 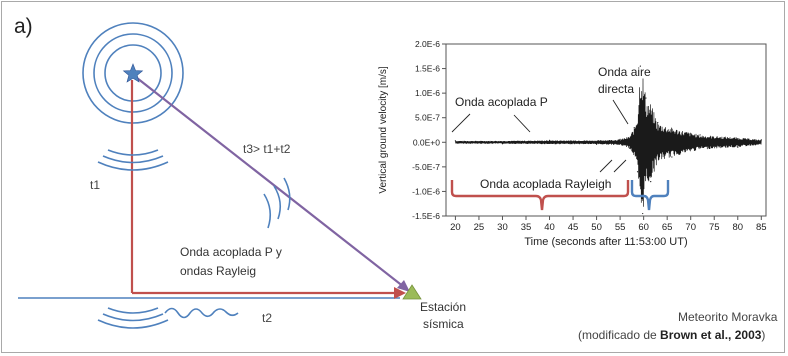 What do you see at coordinates (619, 335) in the screenshot?
I see `credit-prefix: (modificado de` at bounding box center [619, 335].